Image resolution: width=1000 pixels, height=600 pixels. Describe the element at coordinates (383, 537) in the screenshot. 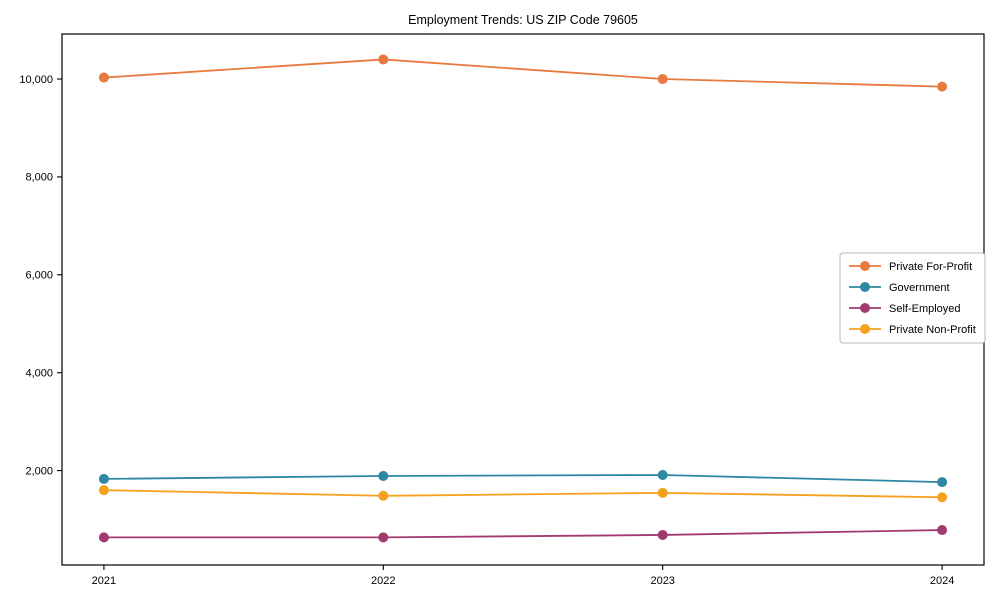

I see `data-point-self-employed-2022` at that location.